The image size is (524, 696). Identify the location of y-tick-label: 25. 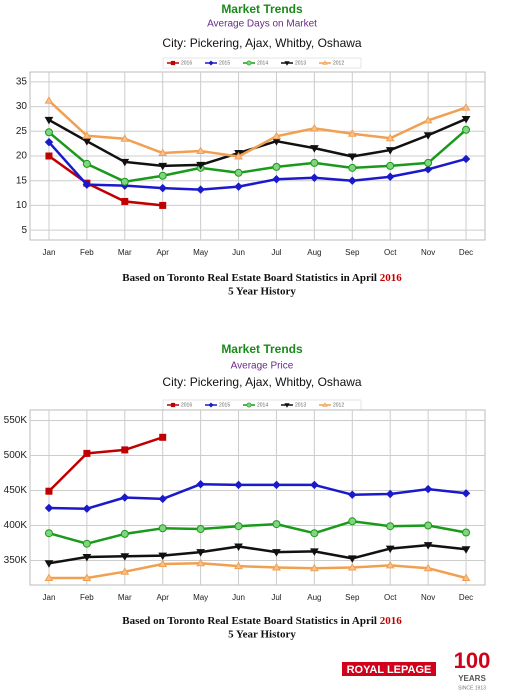
(22, 131).